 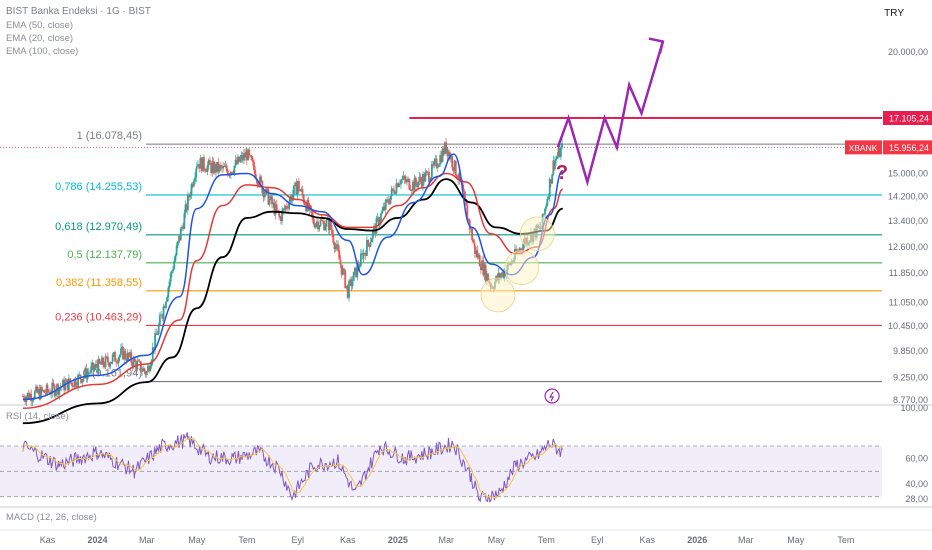 What do you see at coordinates (78, 11) in the screenshot?
I see `chart-title: BIST Banka Endeksi · 1G · BIST` at bounding box center [78, 11].